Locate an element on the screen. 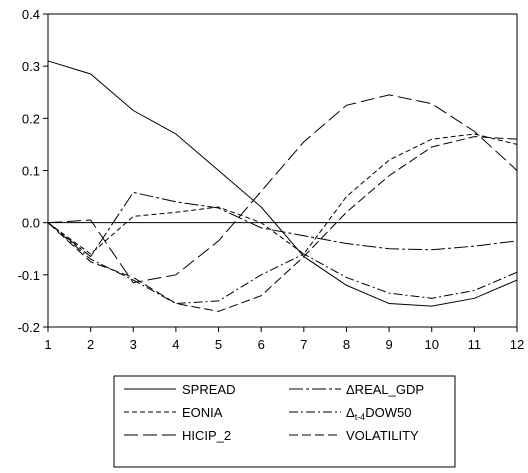  y-tick-label: 0.0 is located at coordinates (31, 223).